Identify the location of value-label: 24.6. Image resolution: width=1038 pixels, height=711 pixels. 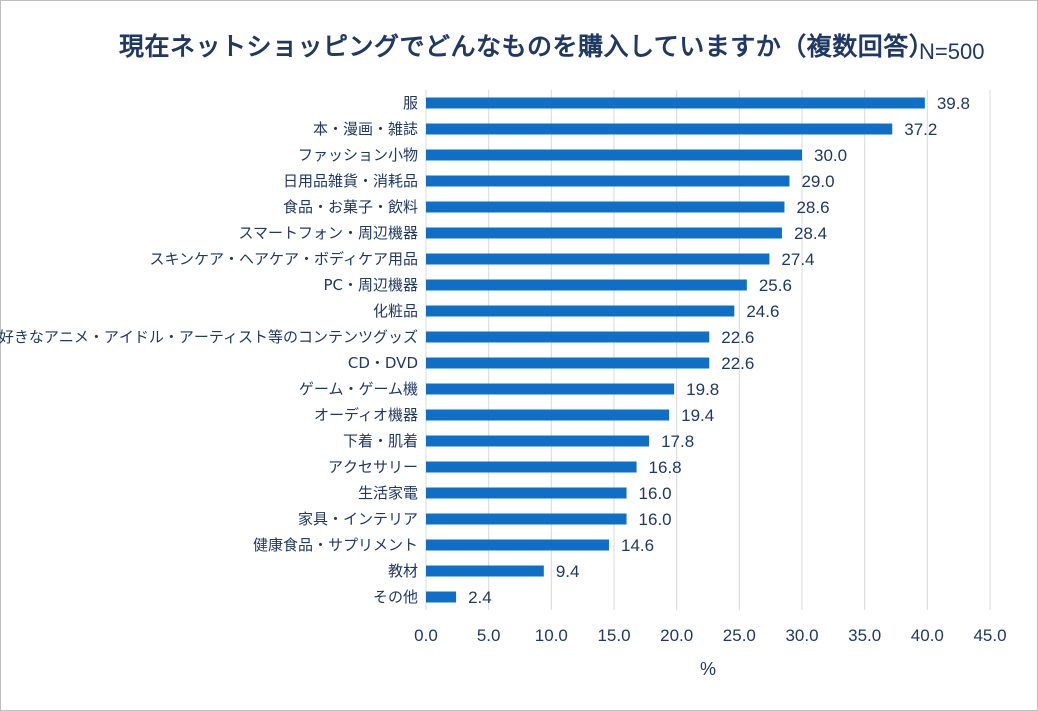
(762, 311).